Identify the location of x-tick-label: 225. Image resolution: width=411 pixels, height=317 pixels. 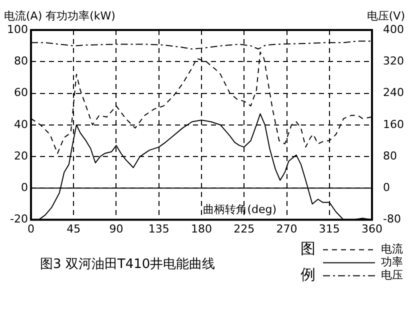
(244, 229).